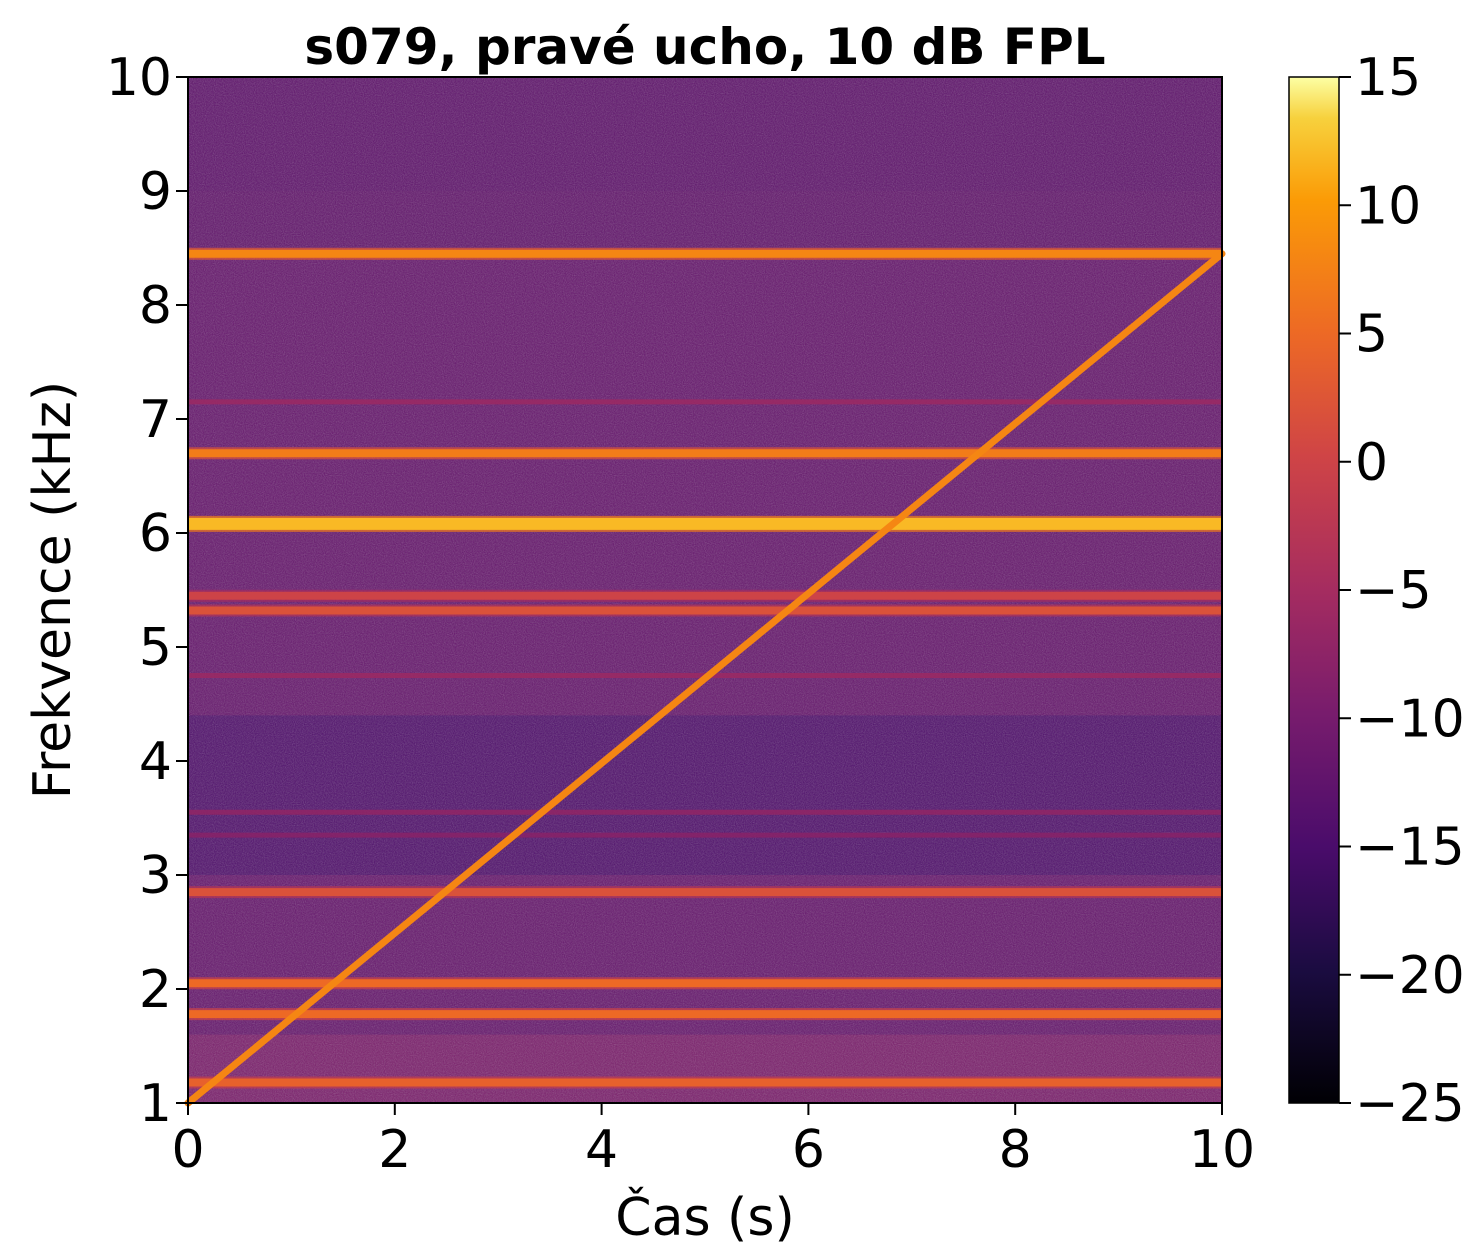 This screenshot has height=1248, width=1483. What do you see at coordinates (1388, 206) in the screenshot?
I see `colorbar-tick-label: 10` at bounding box center [1388, 206].